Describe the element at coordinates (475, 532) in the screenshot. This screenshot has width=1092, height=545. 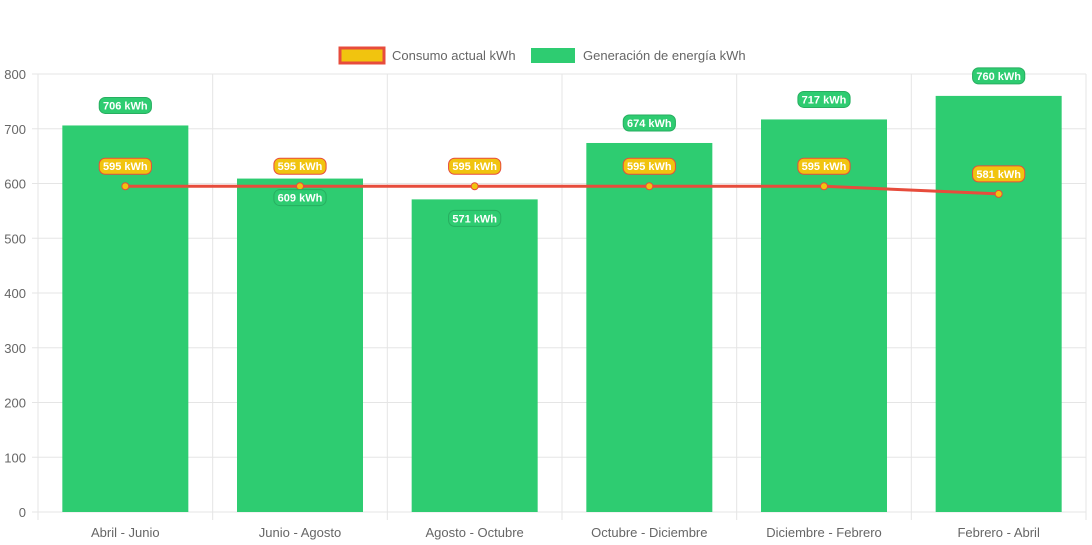
I see `x-tick-label: Agosto - Octubre` at that location.